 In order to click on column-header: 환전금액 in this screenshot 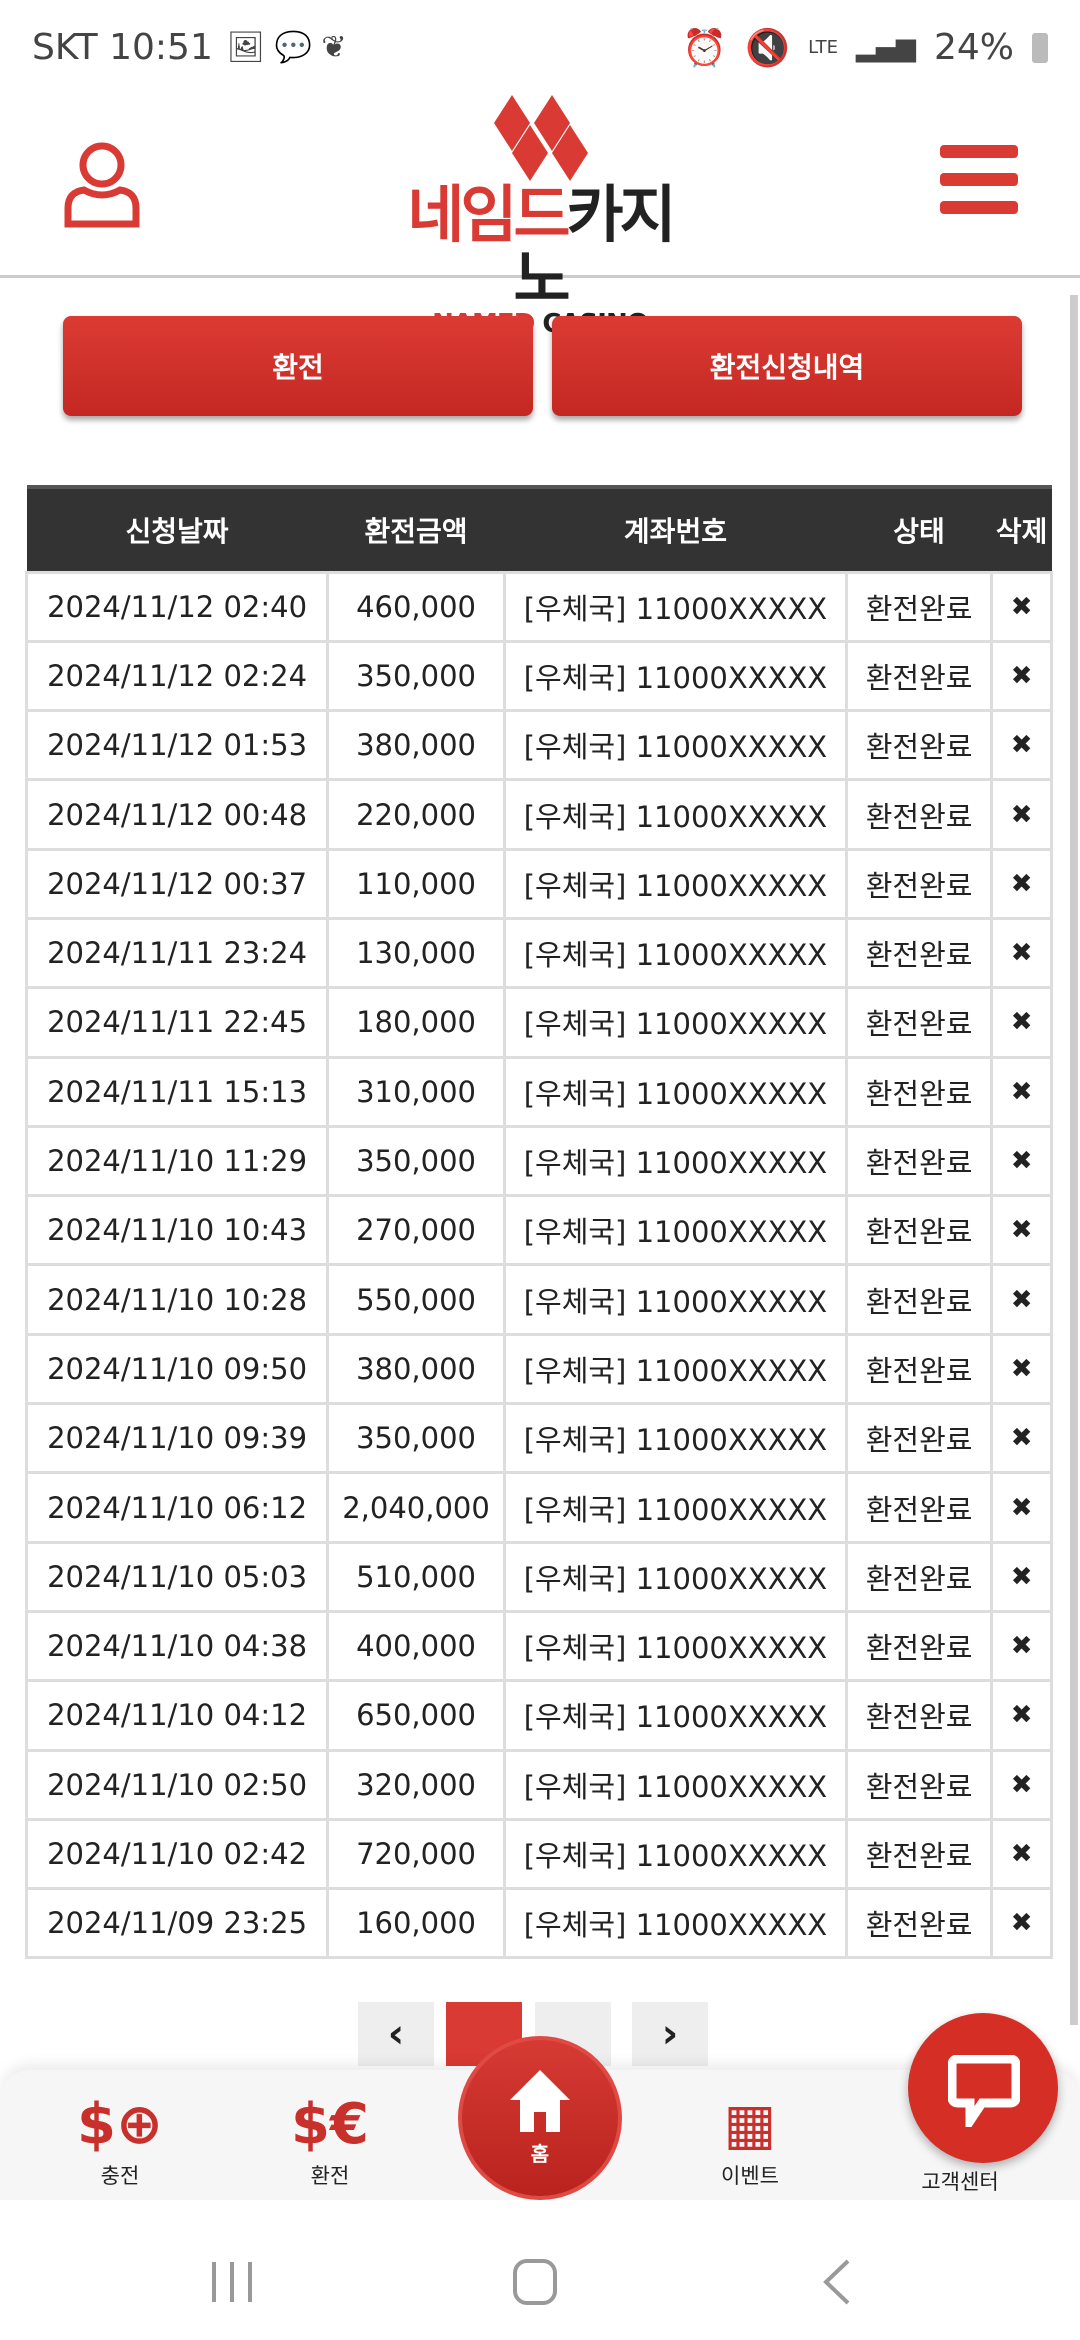, I will do `click(416, 528)`.